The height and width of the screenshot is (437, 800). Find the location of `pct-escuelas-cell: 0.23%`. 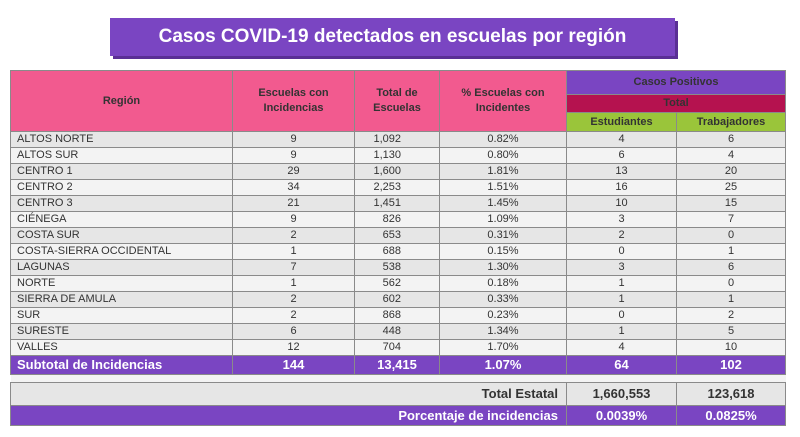

pct-escuelas-cell: 0.23% is located at coordinates (503, 315).